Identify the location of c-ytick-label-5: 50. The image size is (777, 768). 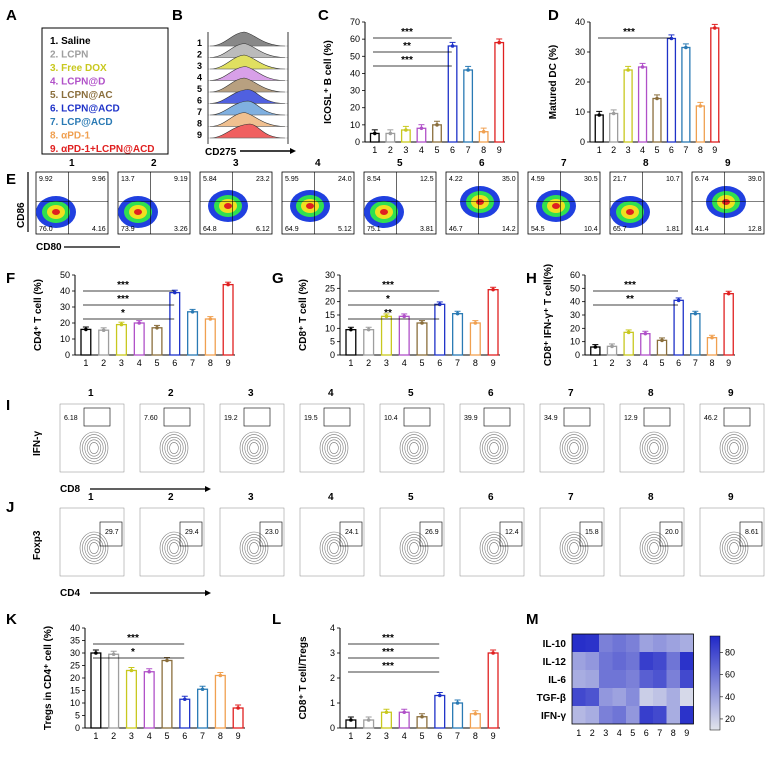
(355, 56).